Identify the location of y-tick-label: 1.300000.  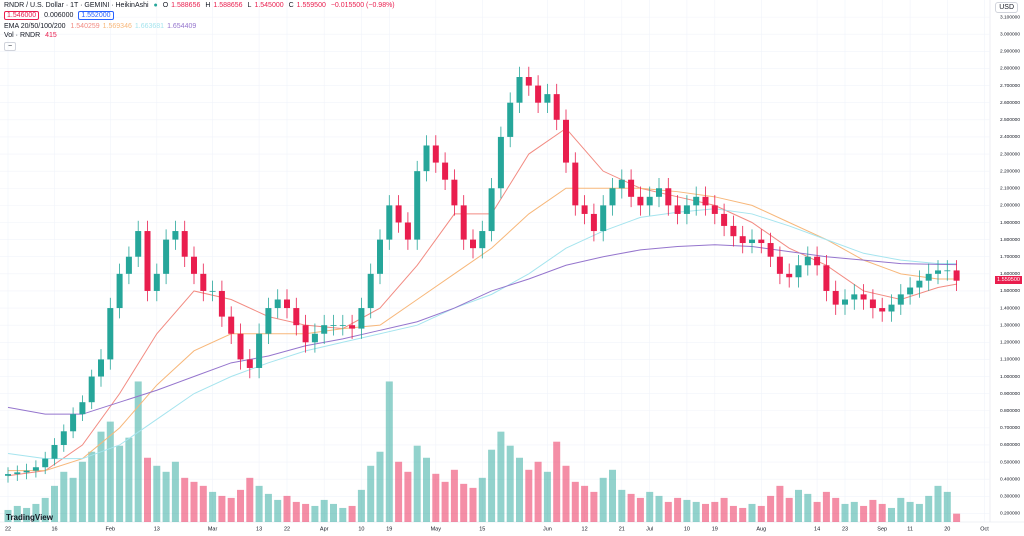
(1010, 325).